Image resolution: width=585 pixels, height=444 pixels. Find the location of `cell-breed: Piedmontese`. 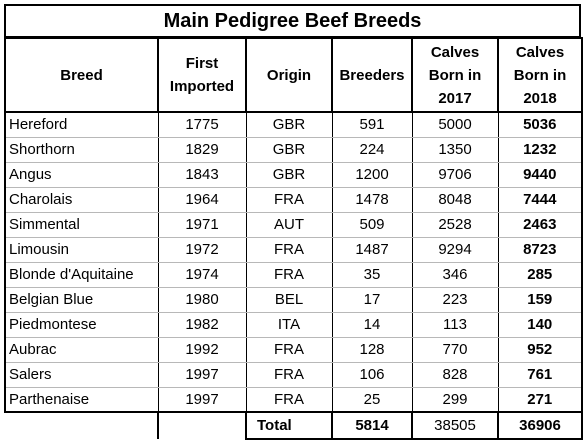

cell-breed: Piedmontese is located at coordinates (81, 325).